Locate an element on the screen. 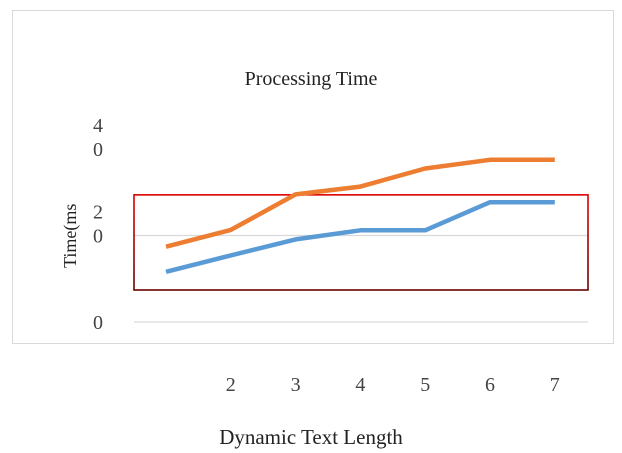 This screenshot has width=622, height=453. x-tick-label: 4 is located at coordinates (360, 385).